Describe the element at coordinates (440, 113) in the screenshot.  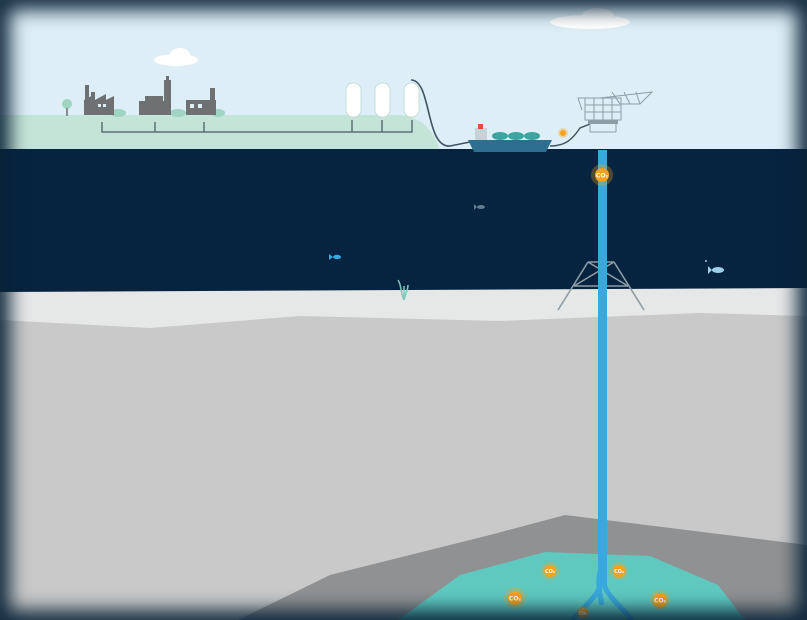
I see `loading-hose` at that location.